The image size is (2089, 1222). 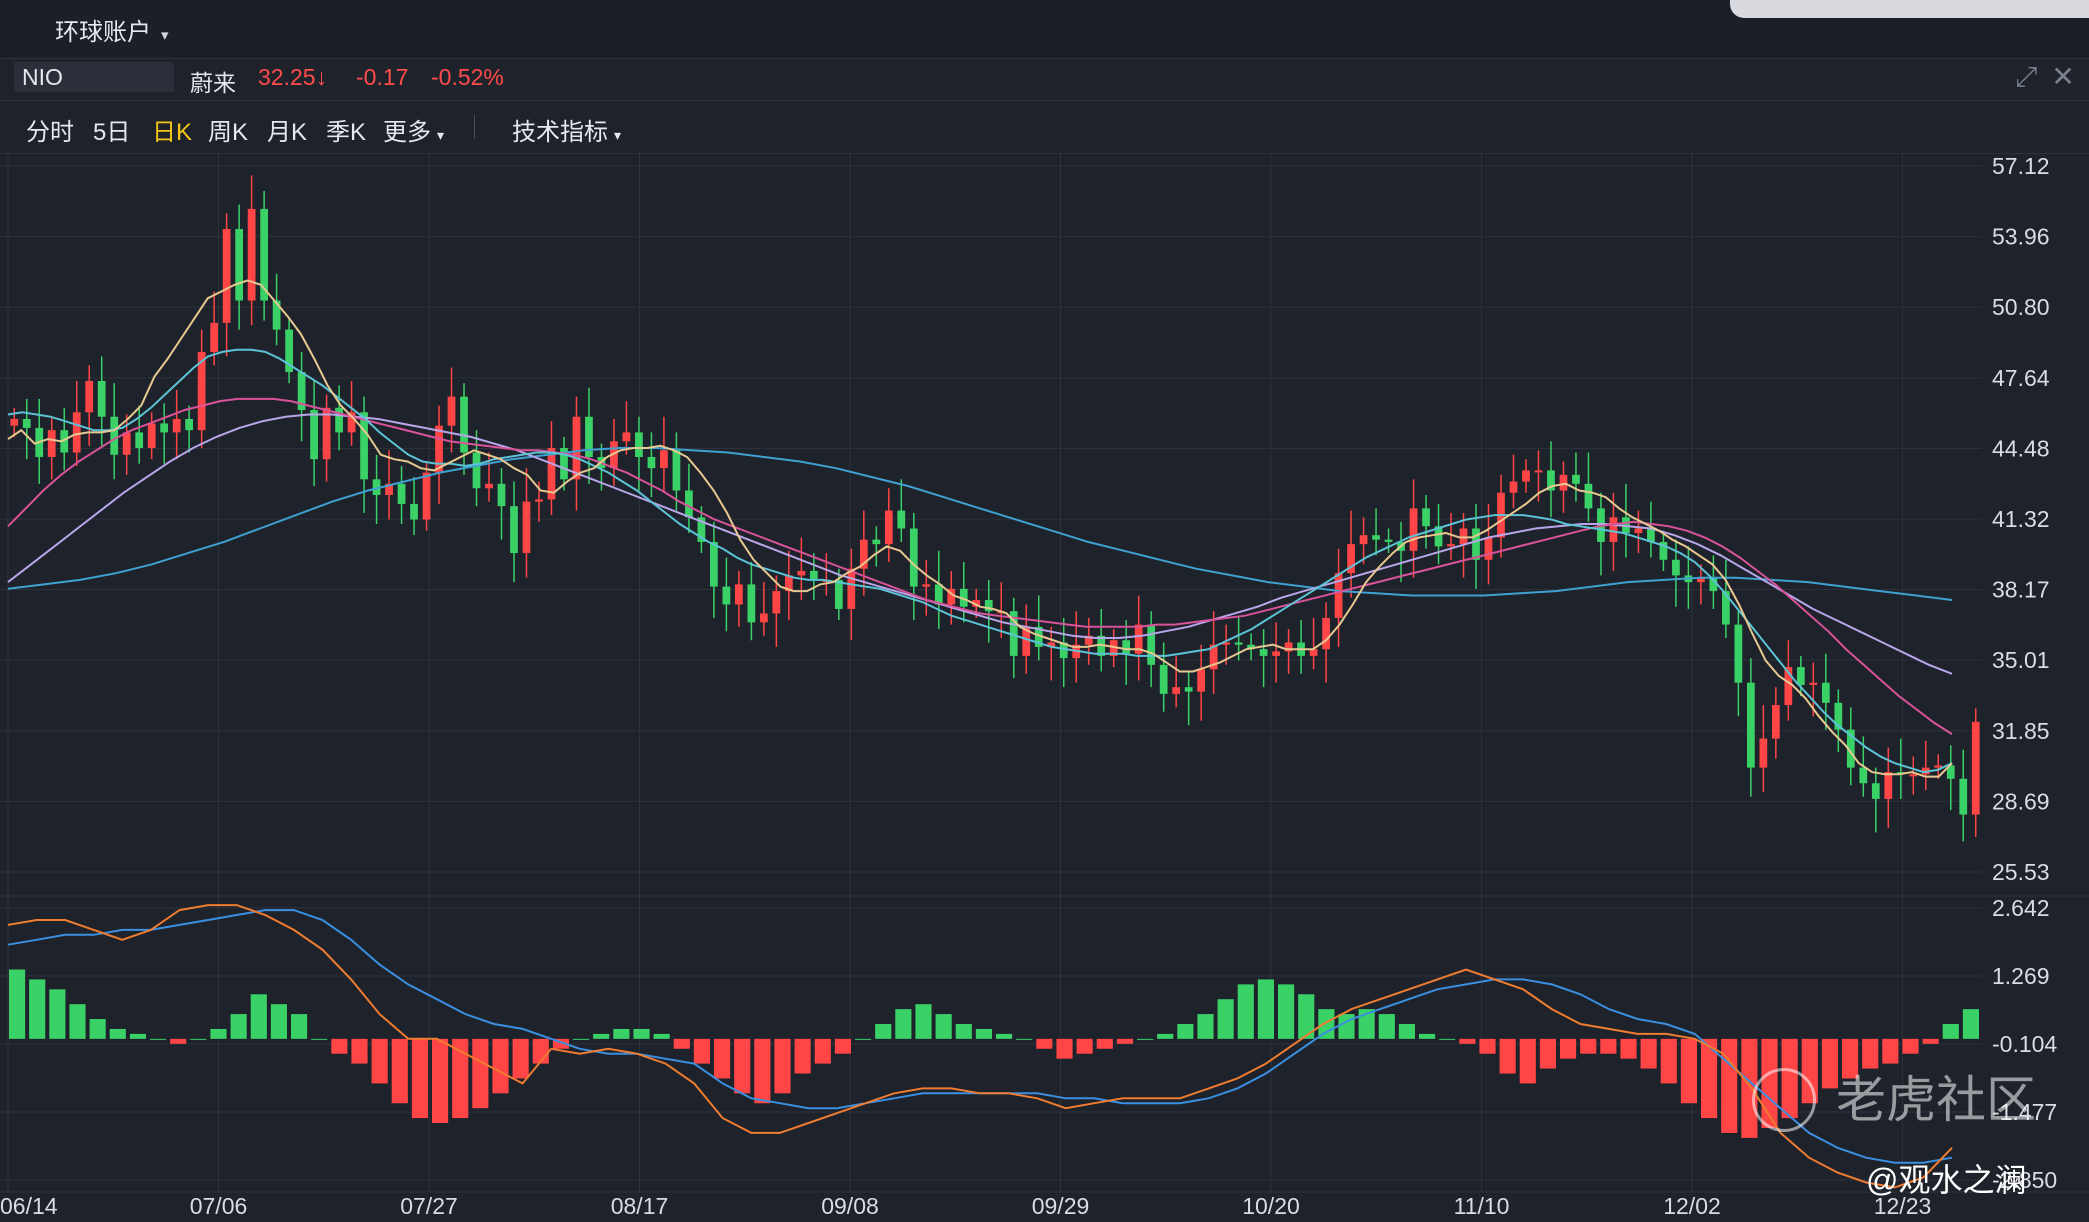 What do you see at coordinates (2024, 1044) in the screenshot?
I see `macd-tick-label: -0.104` at bounding box center [2024, 1044].